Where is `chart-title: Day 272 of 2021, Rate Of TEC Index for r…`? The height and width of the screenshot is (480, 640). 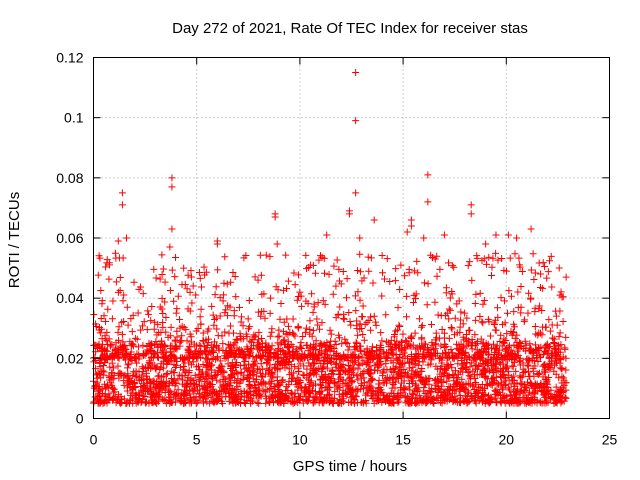
chart-title: Day 272 of 2021, Rate Of TEC Index for r… is located at coordinates (350, 28).